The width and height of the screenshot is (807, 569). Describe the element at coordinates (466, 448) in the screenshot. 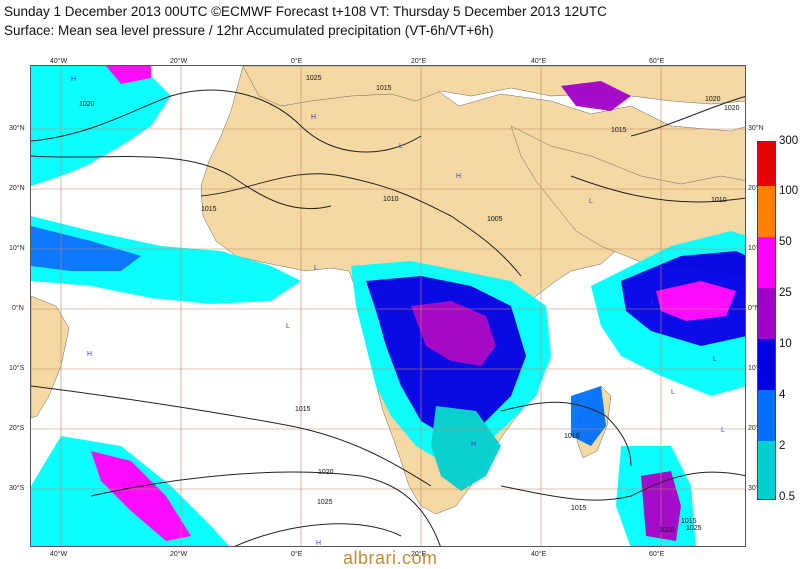

I see `precip-southern-africa` at that location.